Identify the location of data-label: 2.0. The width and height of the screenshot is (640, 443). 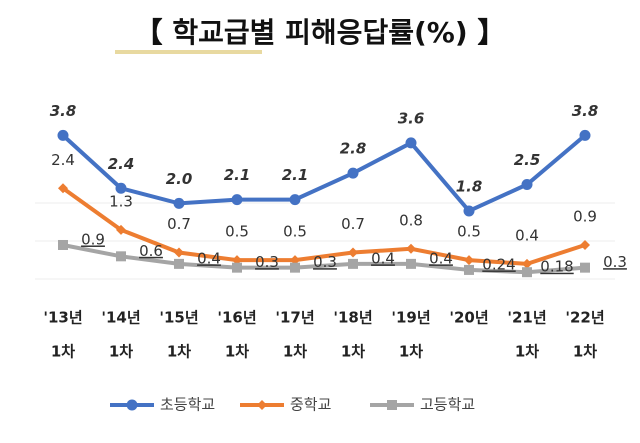
(179, 179).